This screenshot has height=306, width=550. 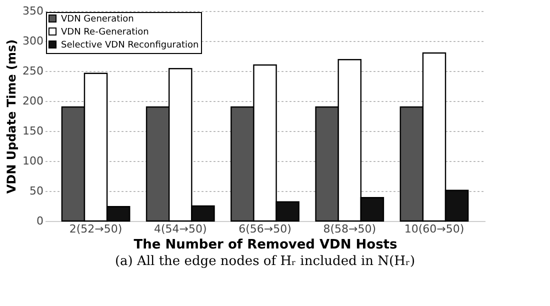 What do you see at coordinates (33, 101) in the screenshot?
I see `y-tick-label: 200` at bounding box center [33, 101].